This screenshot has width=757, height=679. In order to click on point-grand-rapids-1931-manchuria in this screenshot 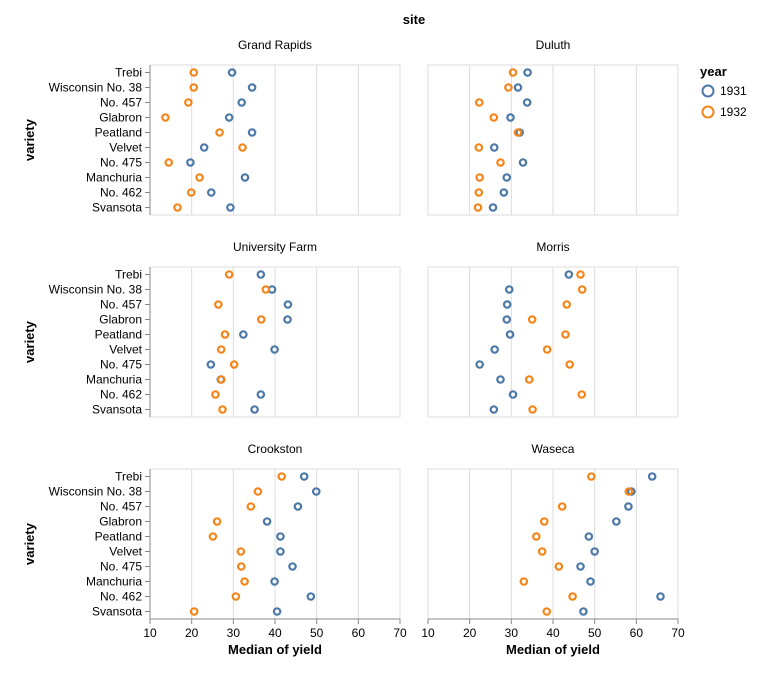, I will do `click(245, 177)`.